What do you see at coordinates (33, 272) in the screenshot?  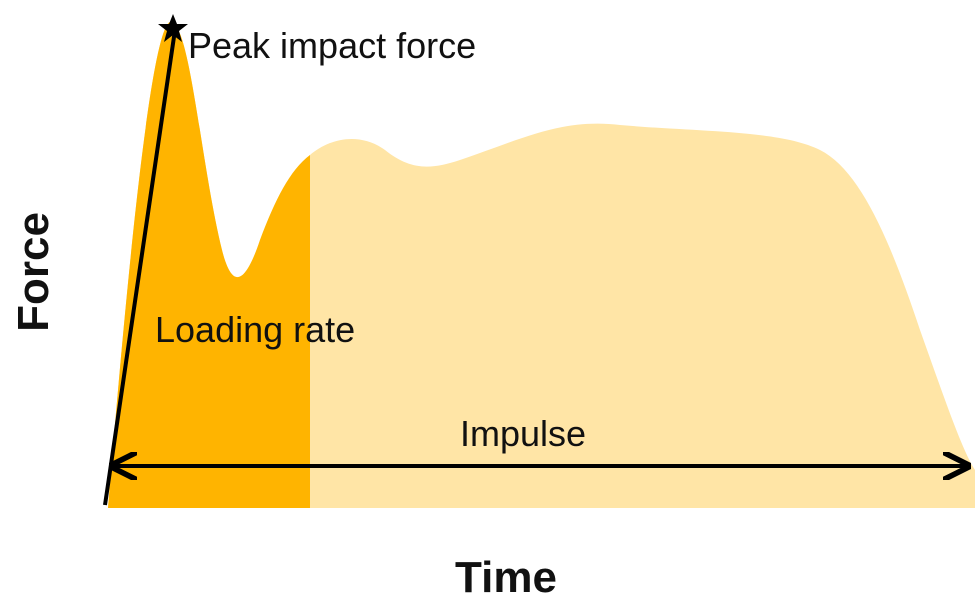 I see `y-axis-label: Force` at bounding box center [33, 272].